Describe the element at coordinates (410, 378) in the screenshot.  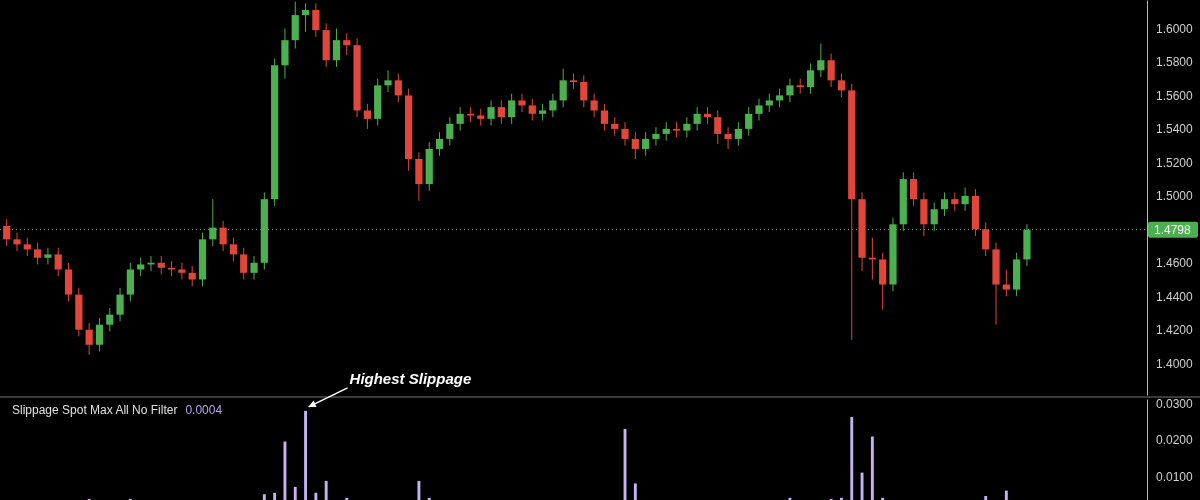
I see `annotation: Highest Slippage` at that location.